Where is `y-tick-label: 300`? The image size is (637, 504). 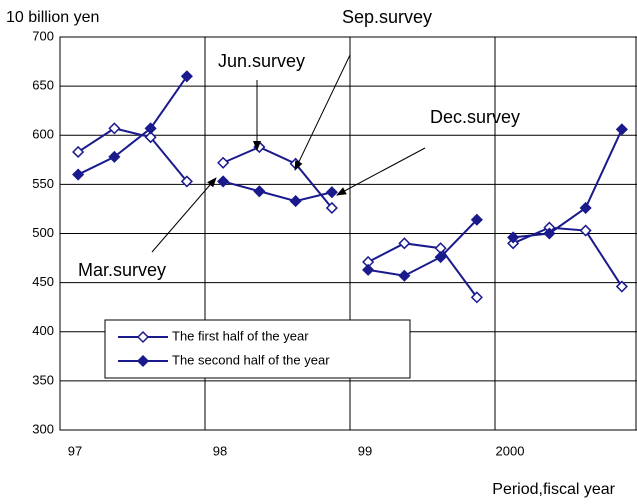 y-tick-label: 300 is located at coordinates (43, 428).